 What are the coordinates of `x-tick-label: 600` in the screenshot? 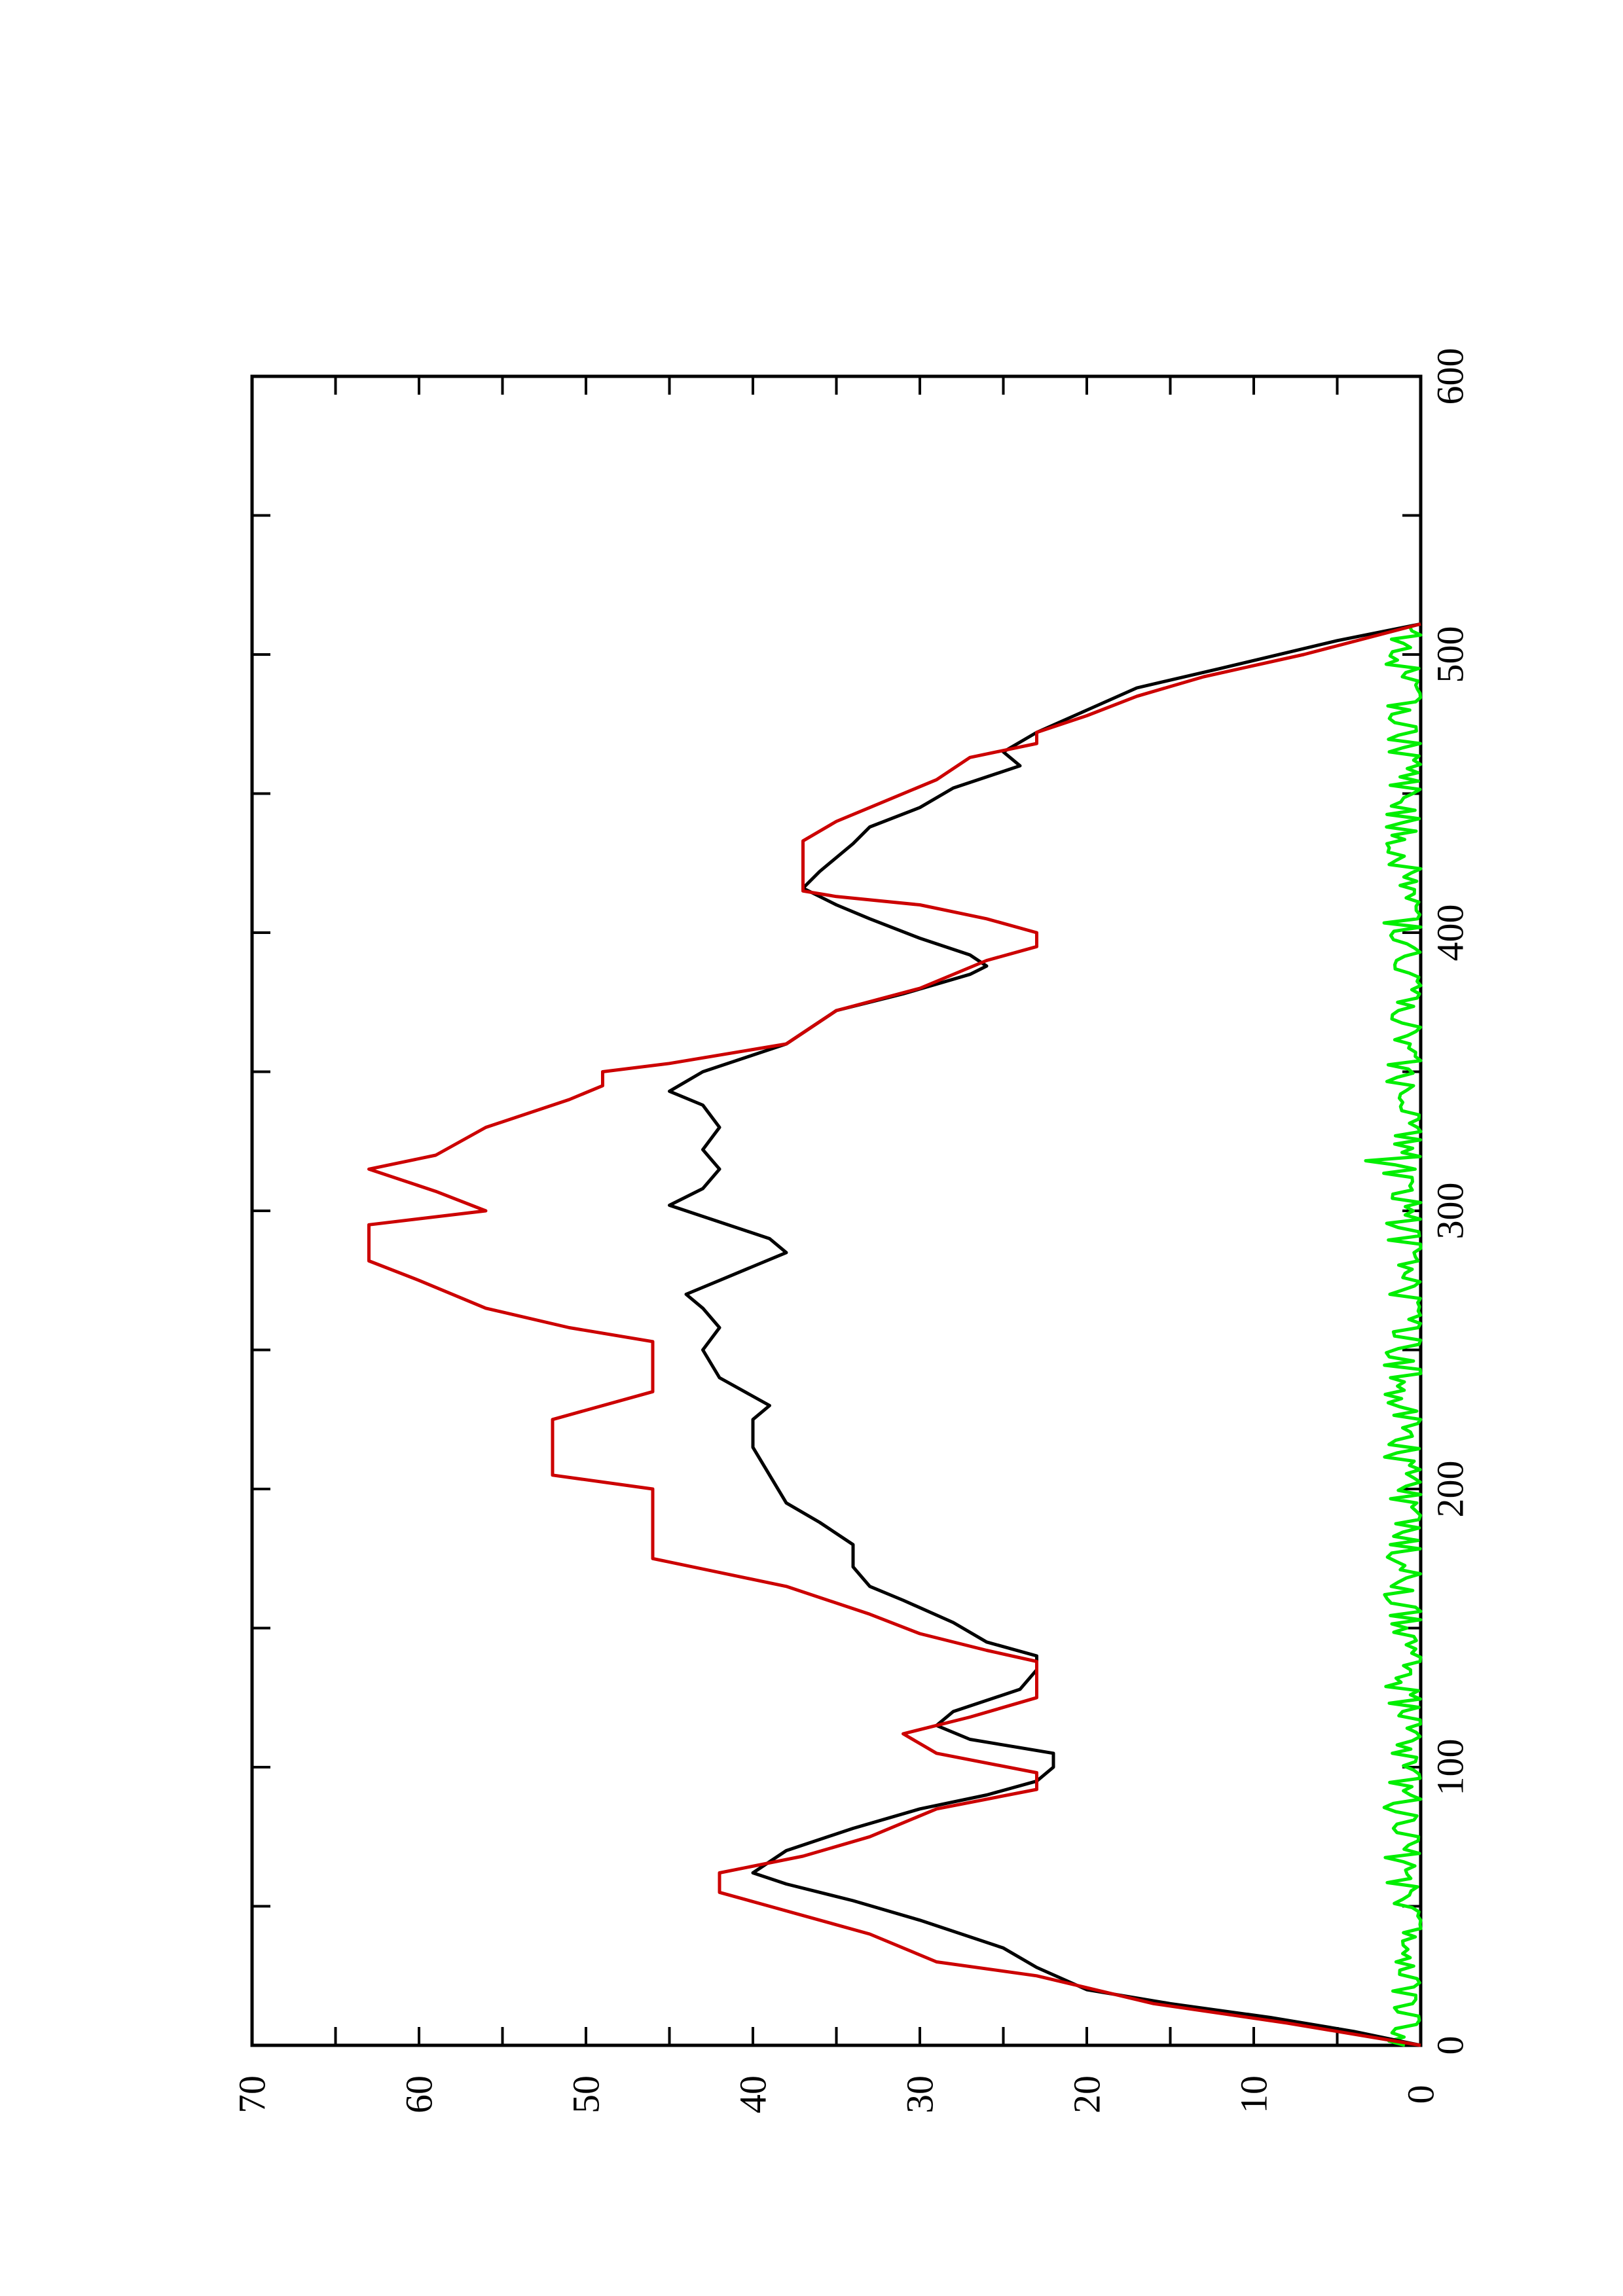 It's located at (1450, 376).